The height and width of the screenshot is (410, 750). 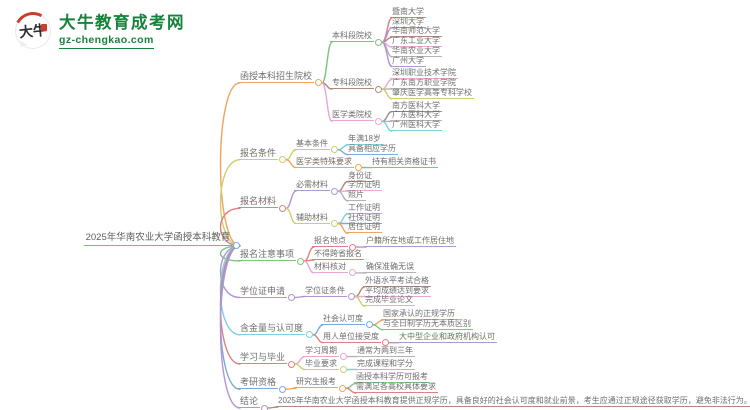 I want to click on mindmap-node-label: 具备相应学历, so click(x=372, y=149).